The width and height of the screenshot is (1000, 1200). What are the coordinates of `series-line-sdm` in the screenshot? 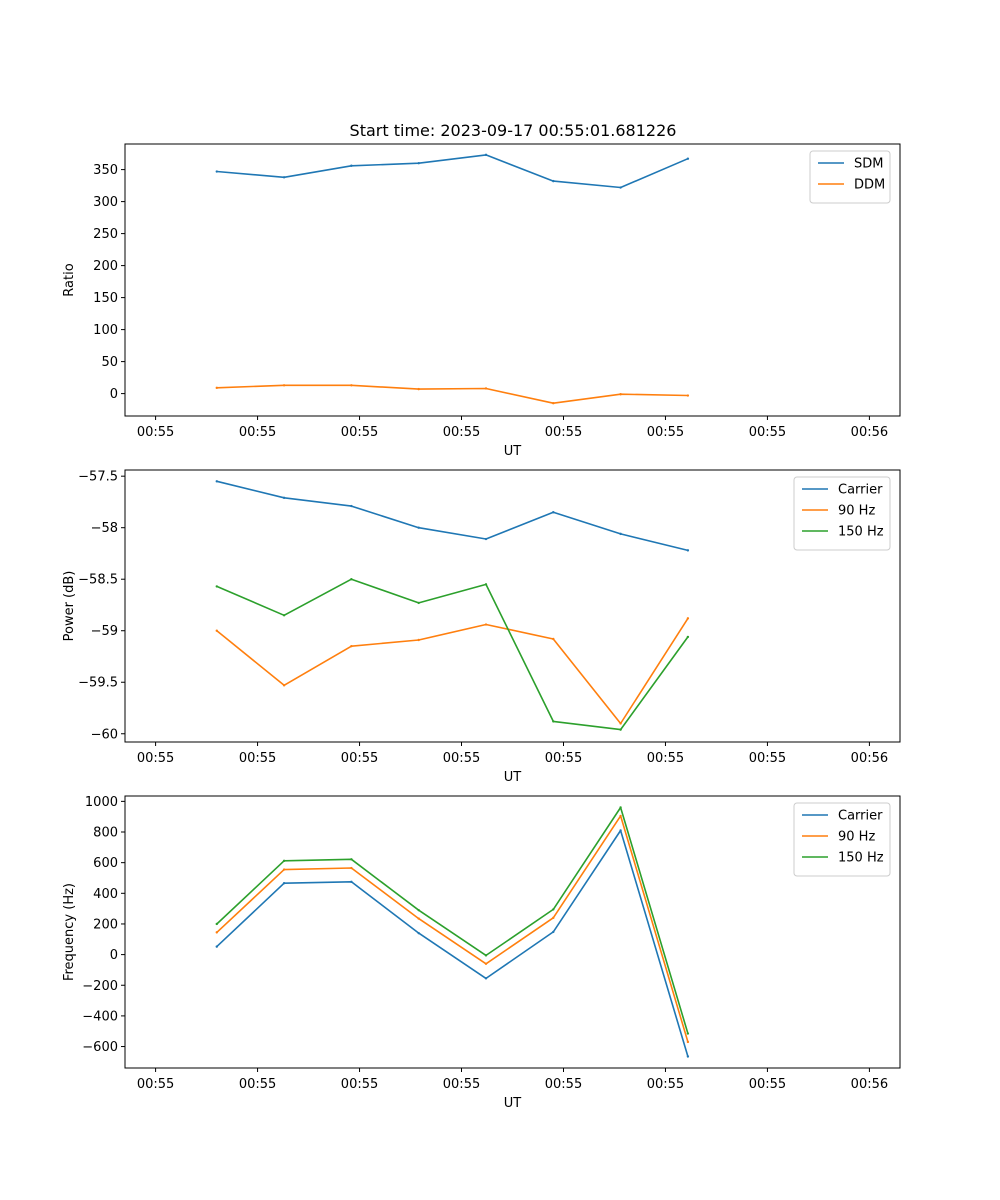 It's located at (452, 171).